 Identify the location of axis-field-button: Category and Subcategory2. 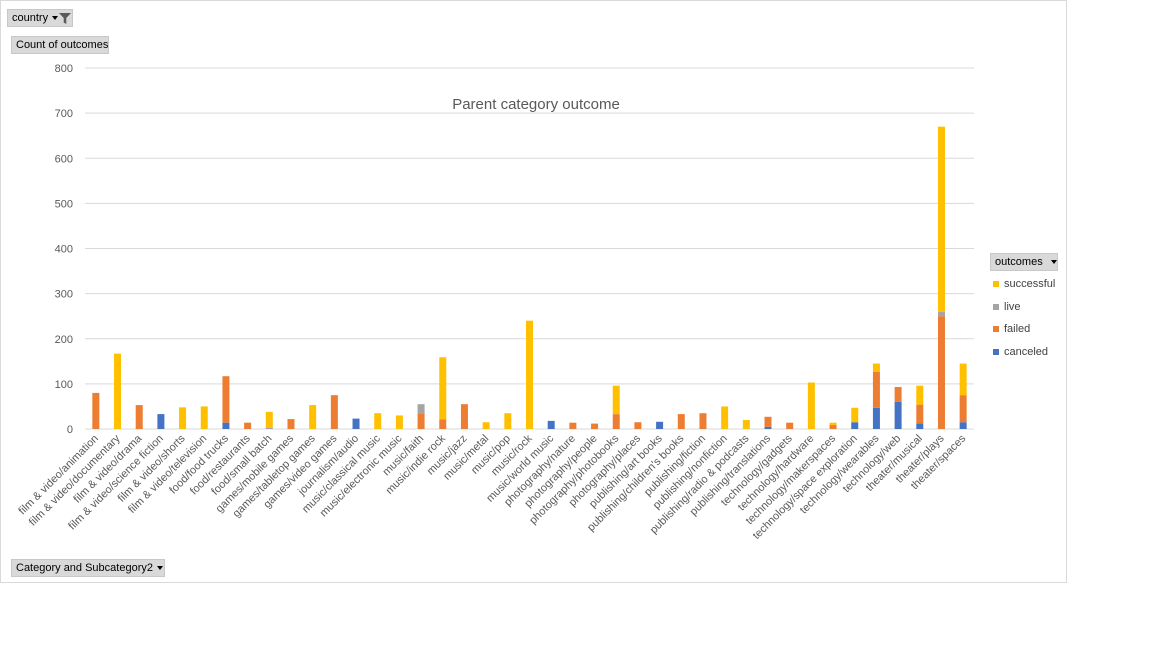
(88, 568).